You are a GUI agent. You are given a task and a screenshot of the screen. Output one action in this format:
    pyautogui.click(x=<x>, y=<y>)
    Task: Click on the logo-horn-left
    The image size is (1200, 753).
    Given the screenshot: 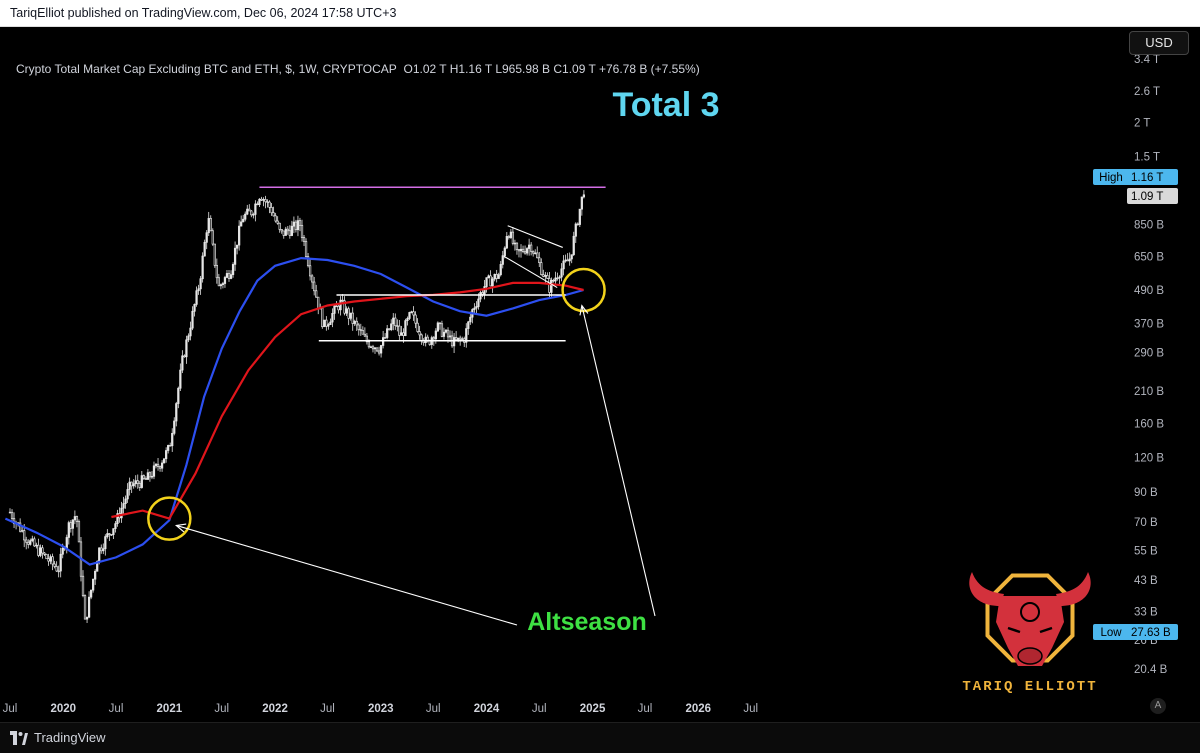 What is the action you would take?
    pyautogui.click(x=986, y=589)
    